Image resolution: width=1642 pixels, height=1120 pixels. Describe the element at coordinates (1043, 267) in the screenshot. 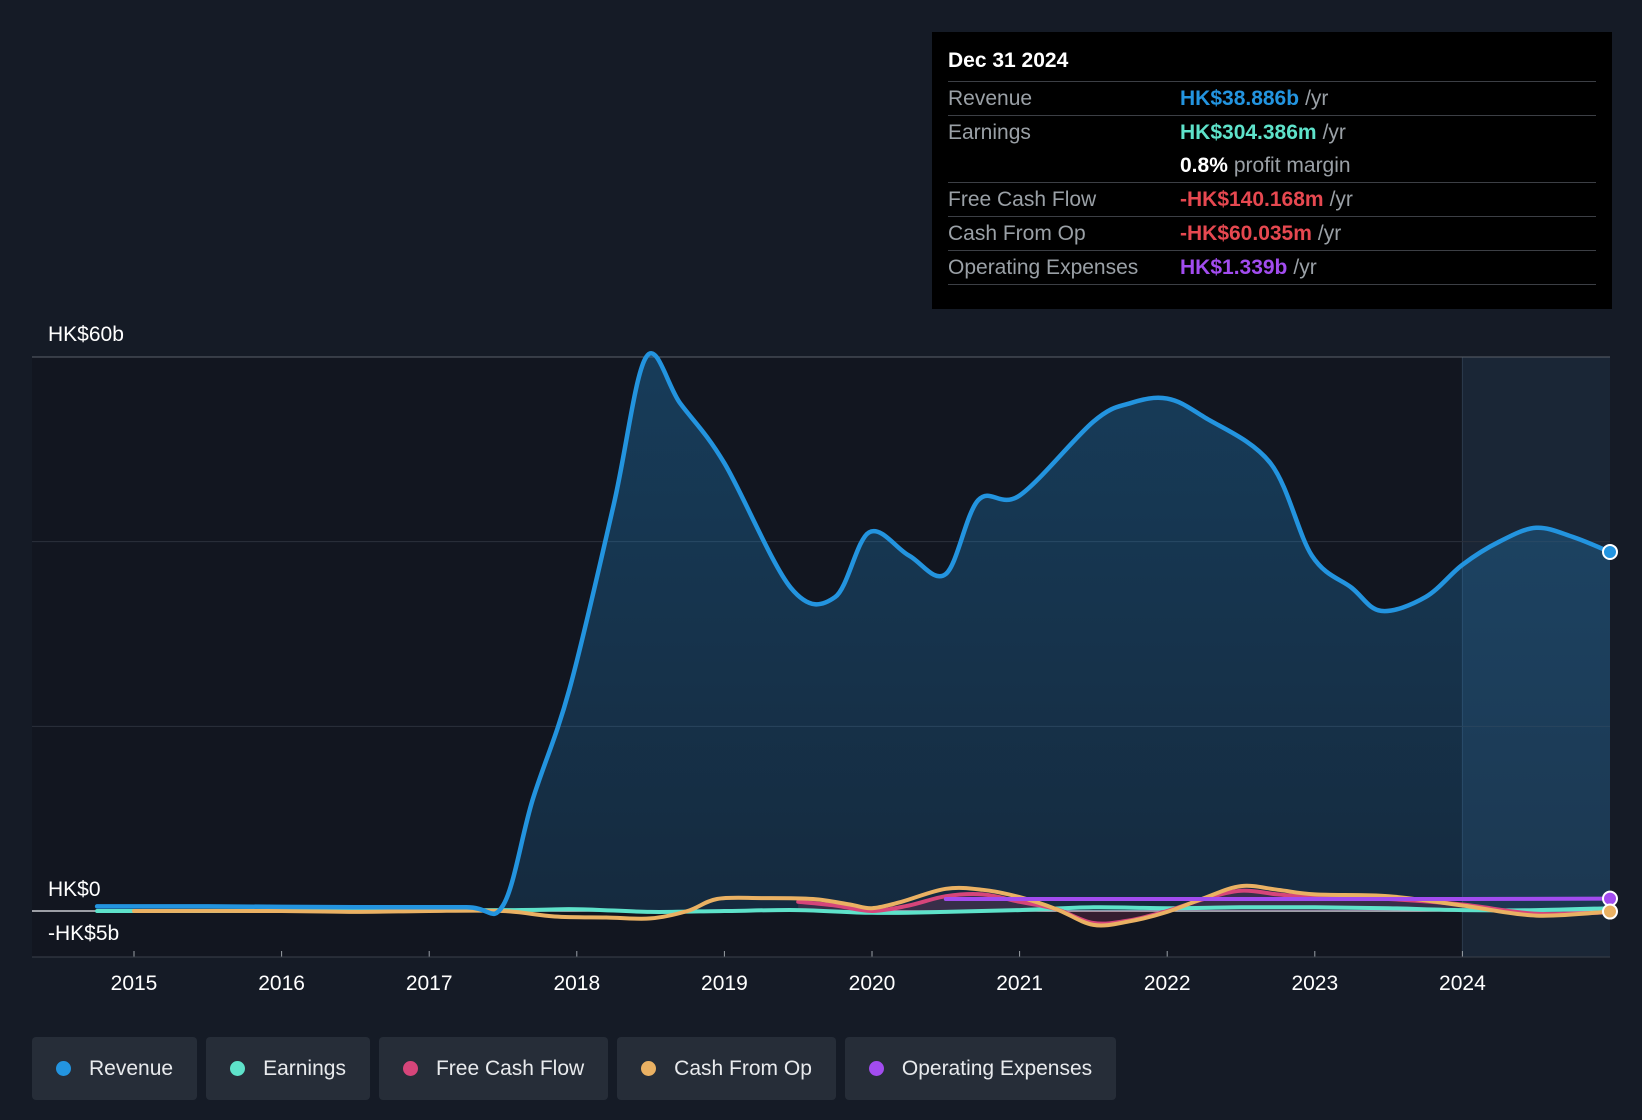

I see `tooltip-label-opex: Operating Expenses` at that location.